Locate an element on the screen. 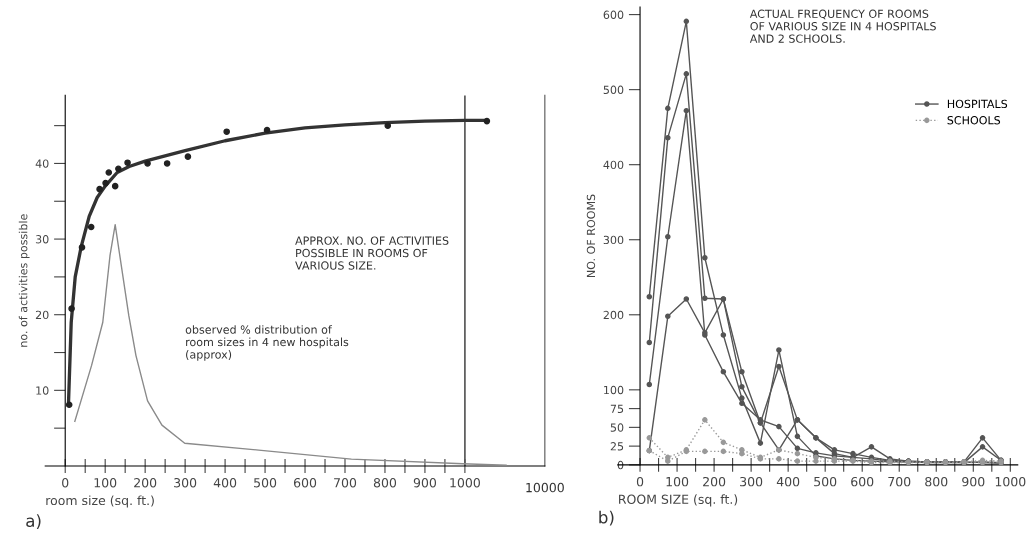  y-tick-label: 400 is located at coordinates (613, 165).